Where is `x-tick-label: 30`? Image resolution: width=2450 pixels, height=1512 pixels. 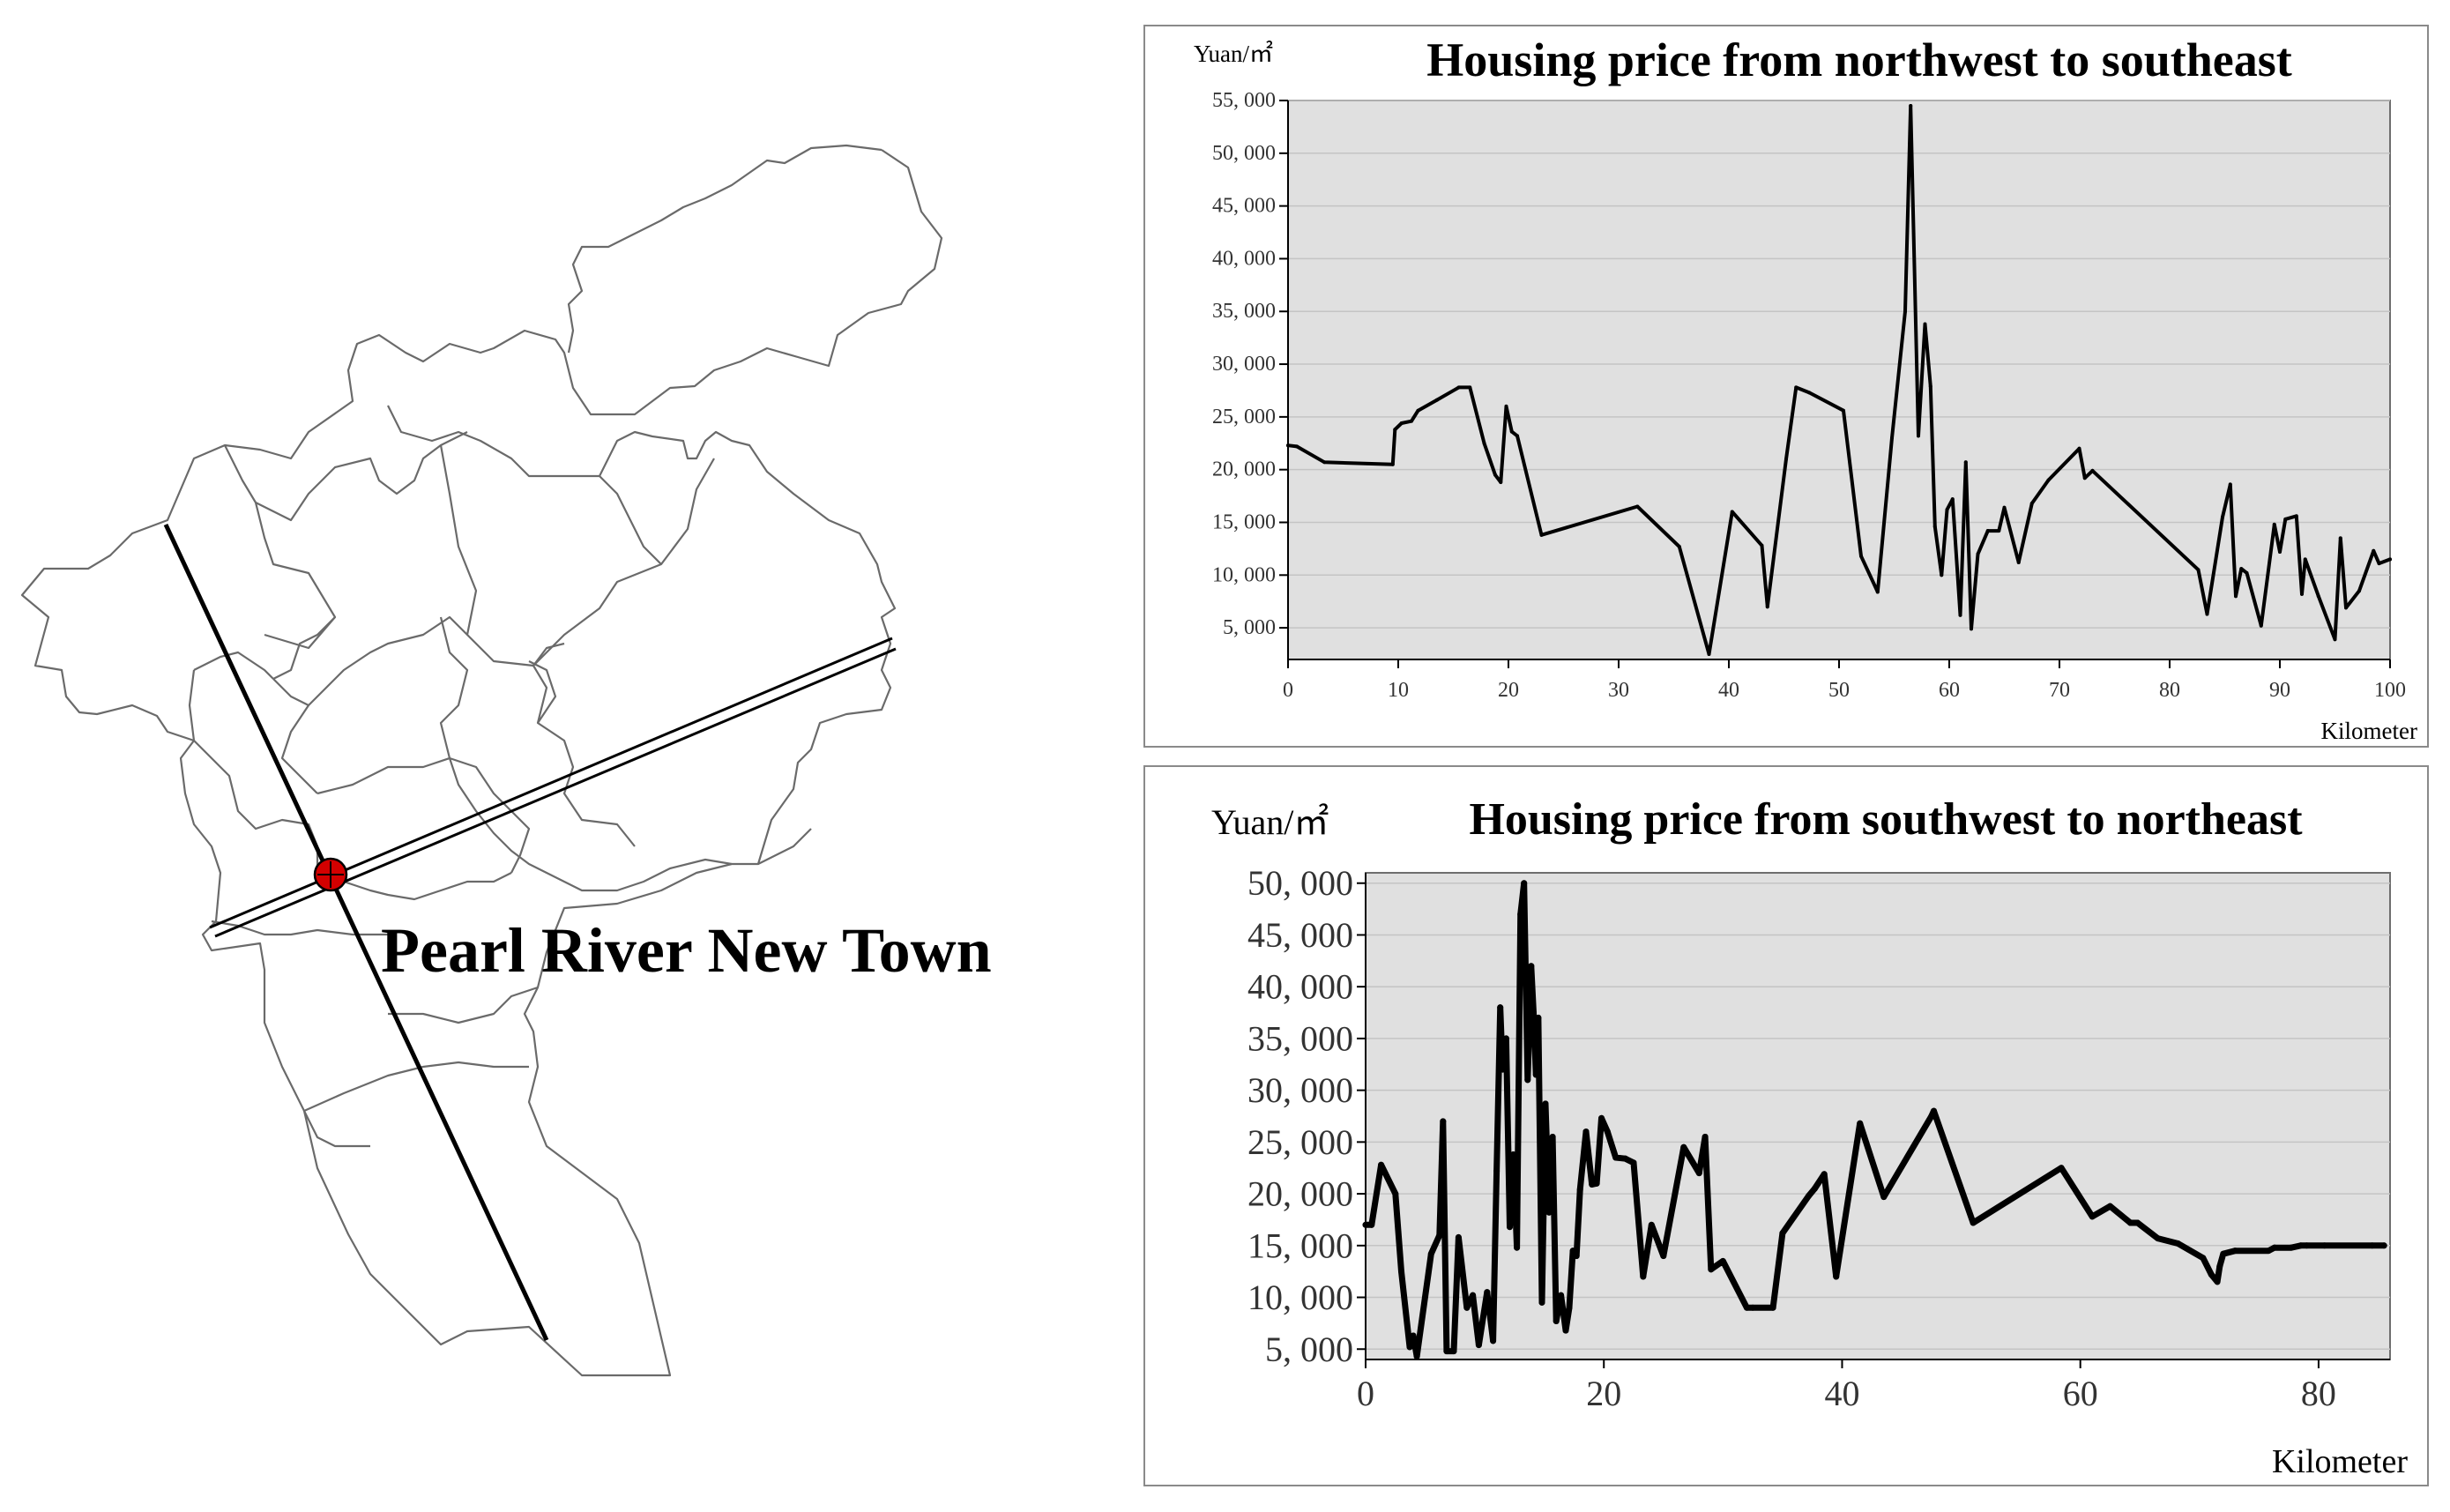
x-tick-label: 30 is located at coordinates (1618, 691).